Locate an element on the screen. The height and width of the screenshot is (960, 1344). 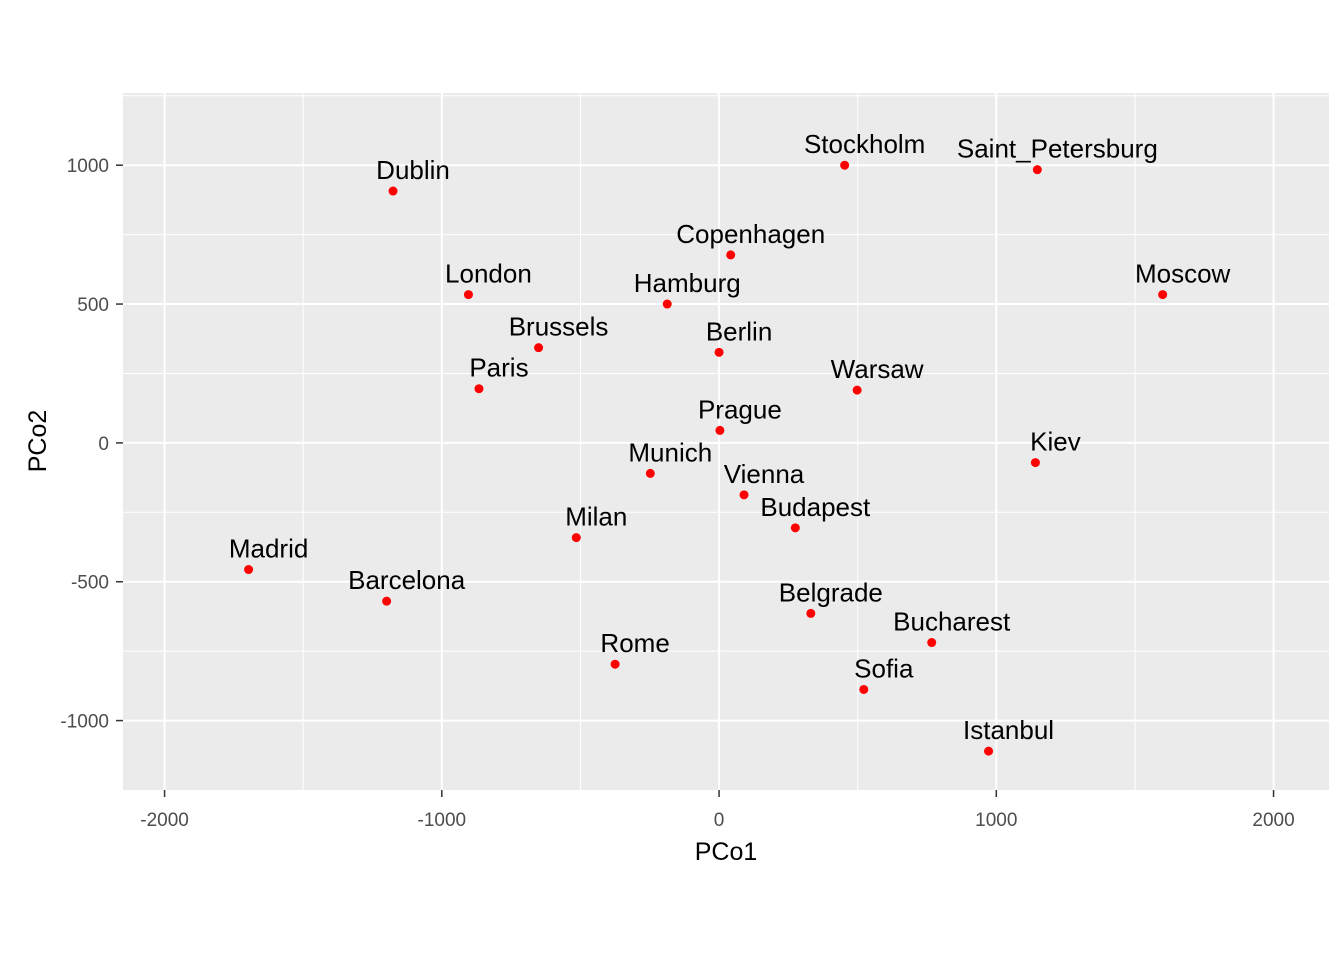
point-label: Saint_Petersburg is located at coordinates (1057, 149).